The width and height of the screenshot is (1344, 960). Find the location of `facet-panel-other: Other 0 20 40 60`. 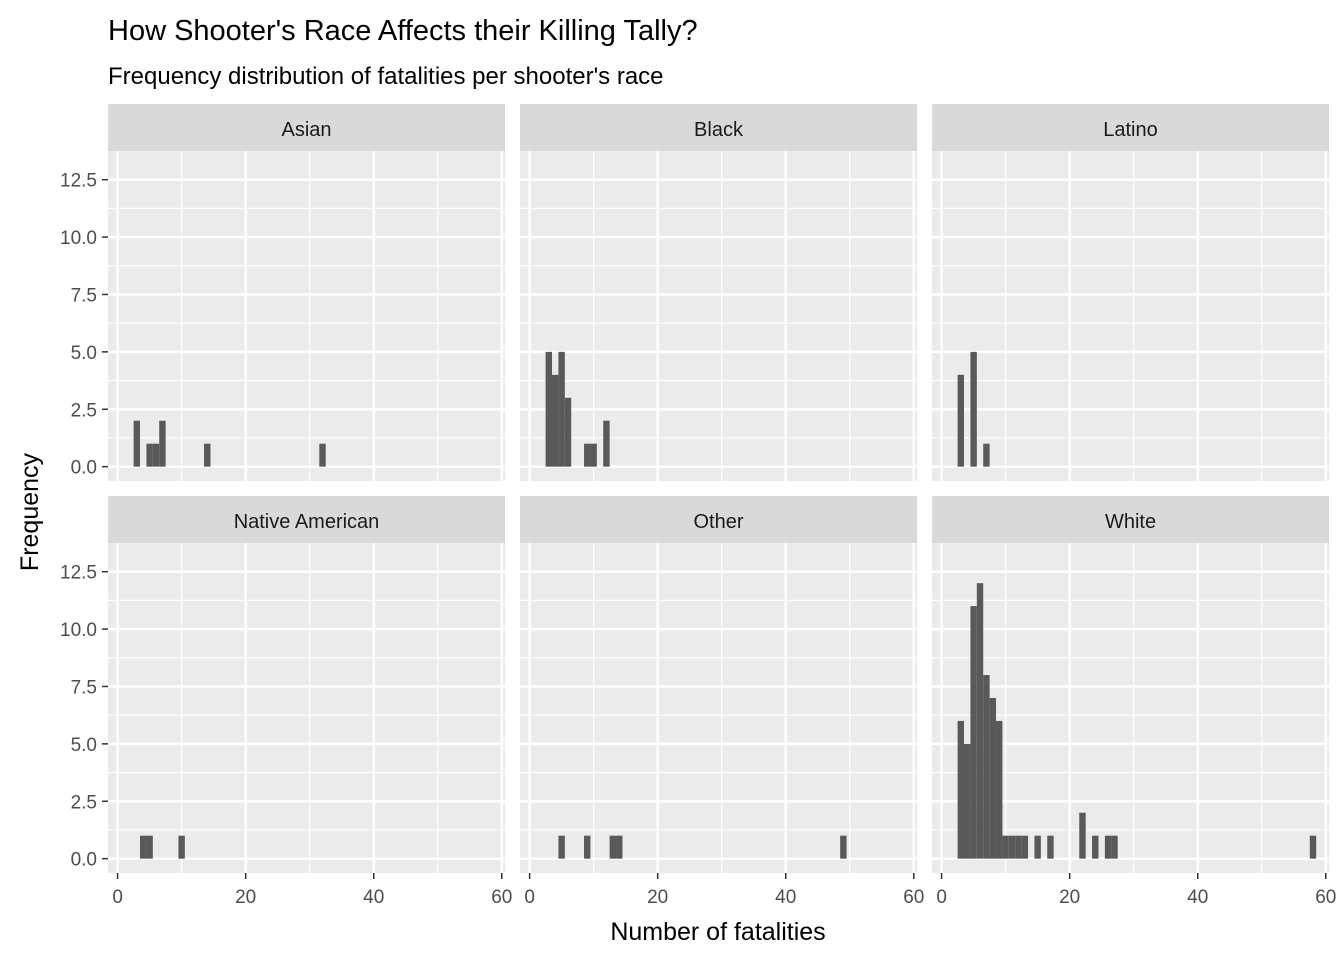

facet-panel-other: Other 0 20 40 60 is located at coordinates (722, 702).